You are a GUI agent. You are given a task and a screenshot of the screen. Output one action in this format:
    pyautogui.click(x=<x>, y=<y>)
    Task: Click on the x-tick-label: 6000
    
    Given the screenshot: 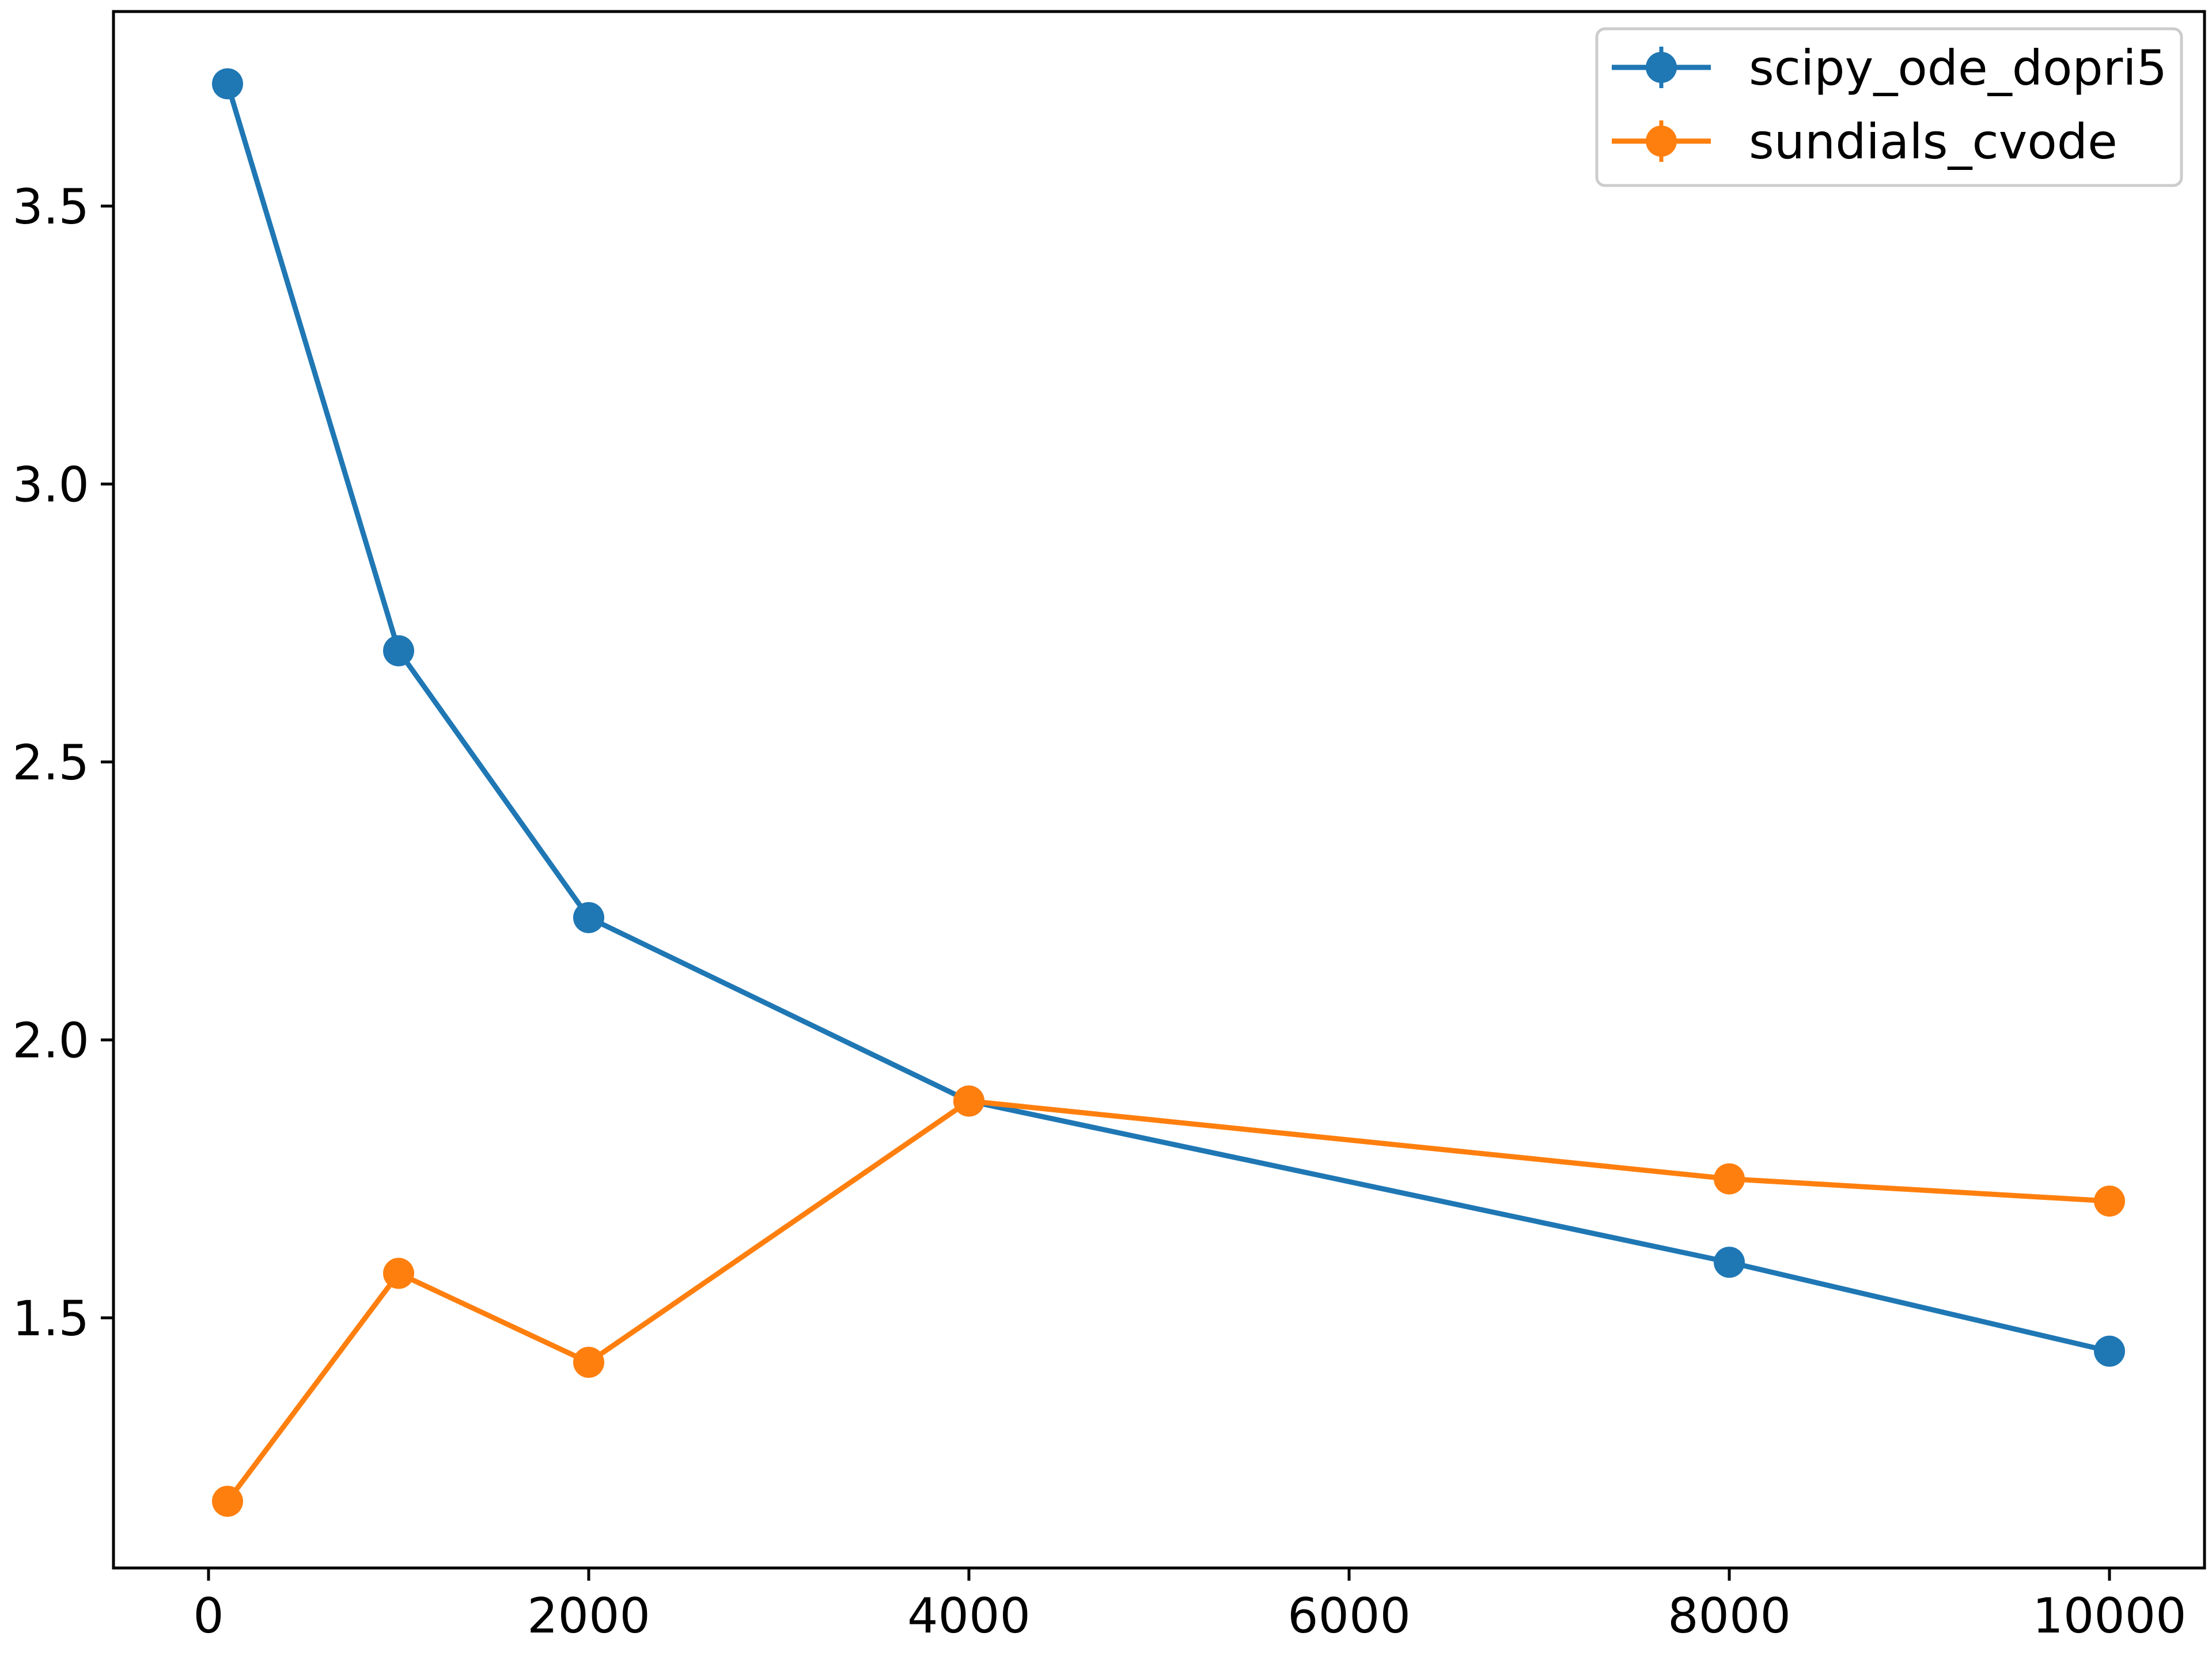 What is the action you would take?
    pyautogui.click(x=1349, y=1616)
    